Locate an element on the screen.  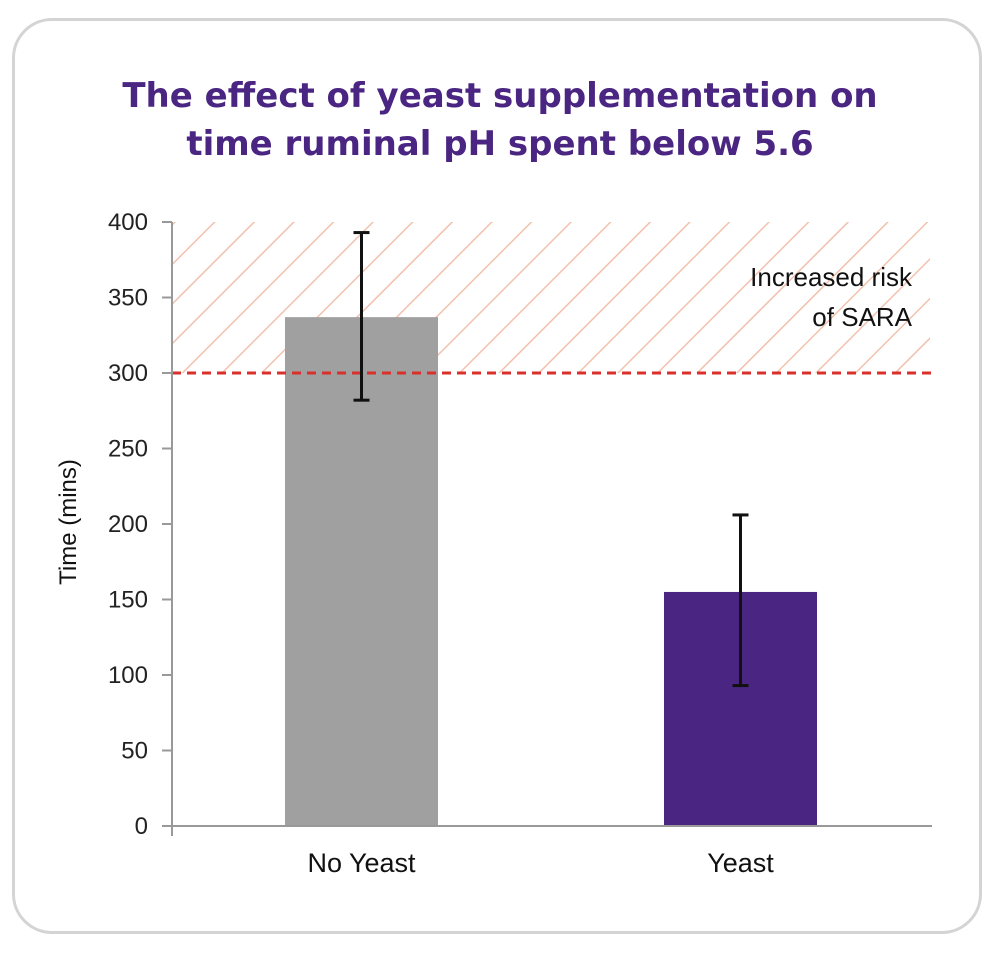
risk-annotation-line-2: of SARA is located at coordinates (862, 317).